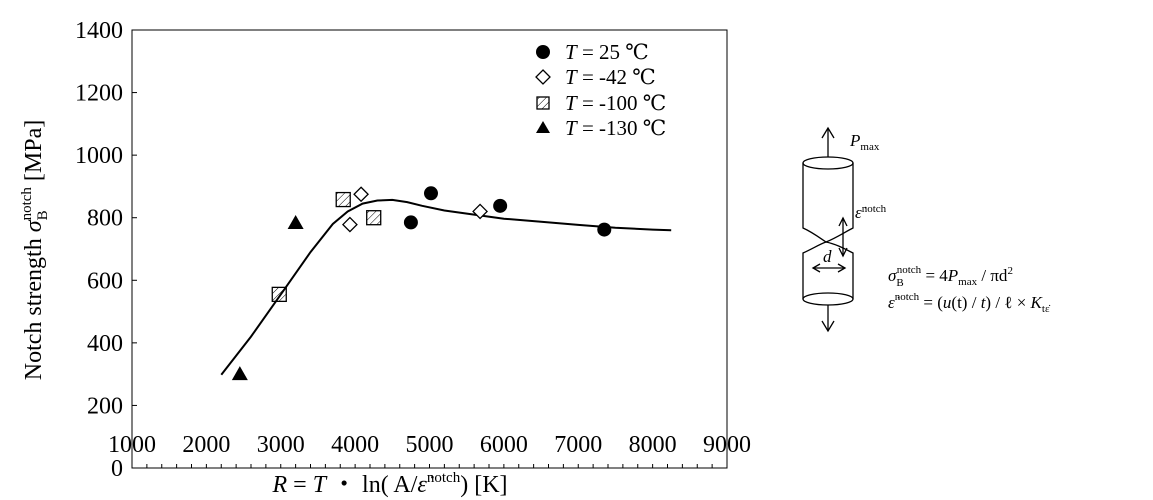 This screenshot has width=1153, height=500. What do you see at coordinates (816, 268) in the screenshot?
I see `diameter-arrowhead-left` at bounding box center [816, 268].